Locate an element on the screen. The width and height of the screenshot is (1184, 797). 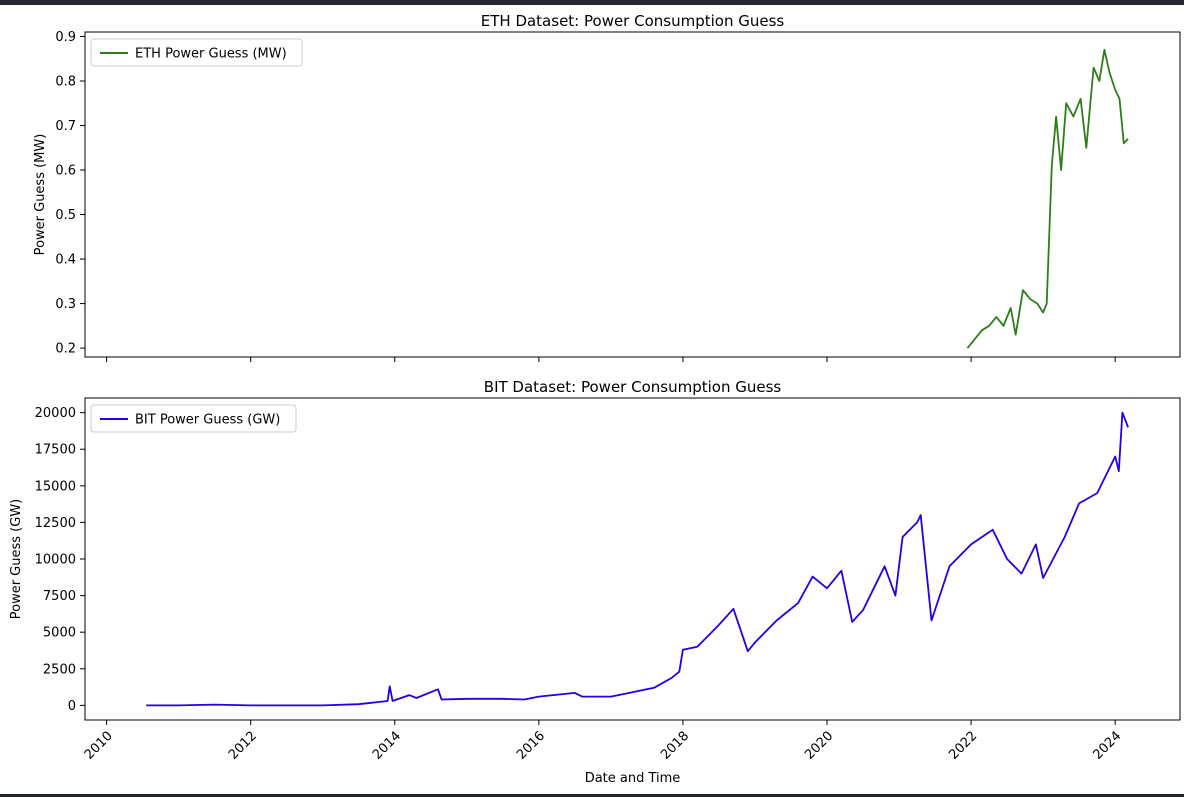
bit-ytick-label: 2500 is located at coordinates (59, 669).